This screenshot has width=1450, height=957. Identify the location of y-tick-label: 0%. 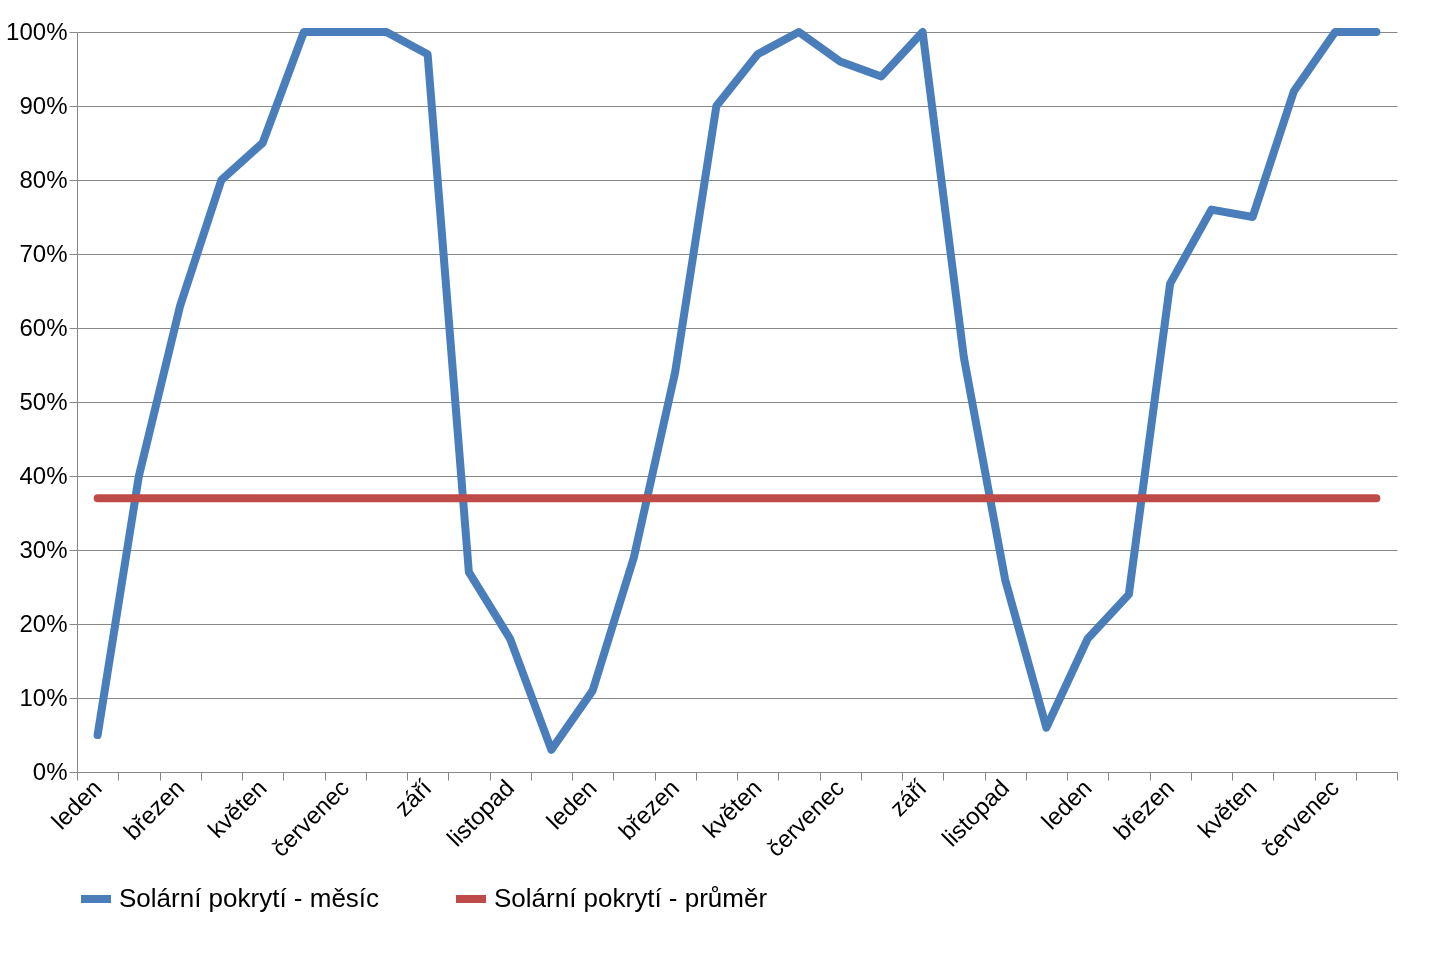
(50, 771).